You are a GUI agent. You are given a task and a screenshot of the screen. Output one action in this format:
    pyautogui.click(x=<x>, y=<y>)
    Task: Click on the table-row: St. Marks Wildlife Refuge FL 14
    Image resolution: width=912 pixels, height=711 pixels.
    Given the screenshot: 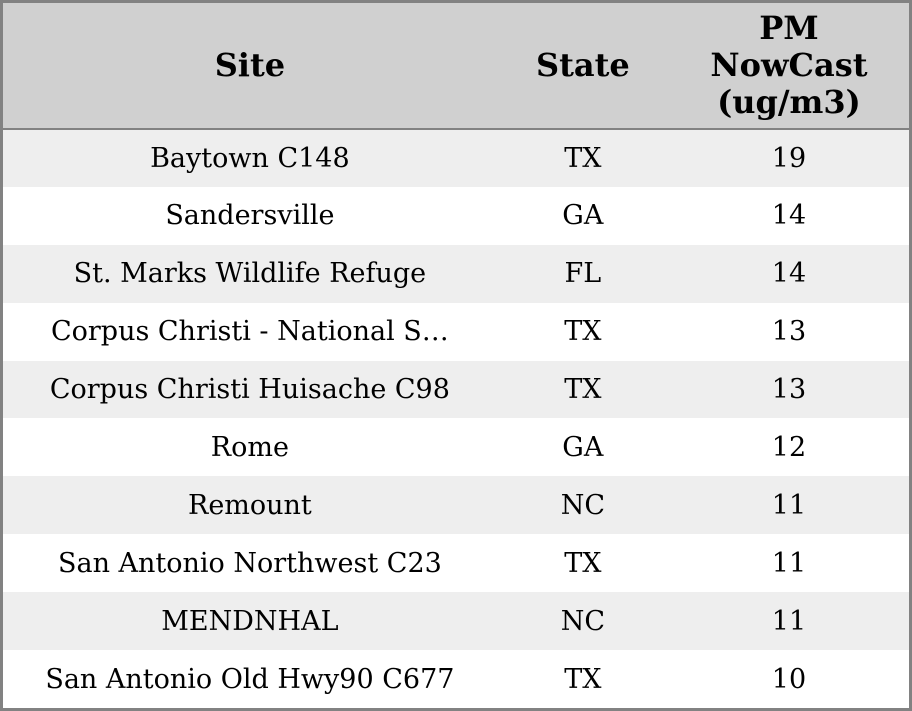 What is the action you would take?
    pyautogui.click(x=456, y=273)
    